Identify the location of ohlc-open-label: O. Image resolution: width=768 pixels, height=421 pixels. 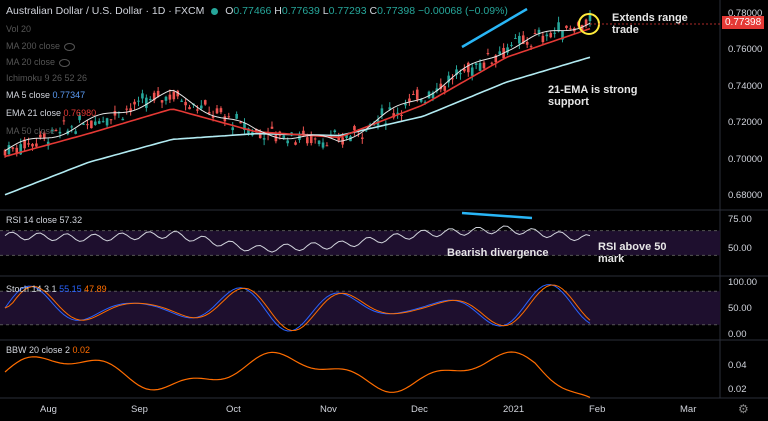
(229, 11).